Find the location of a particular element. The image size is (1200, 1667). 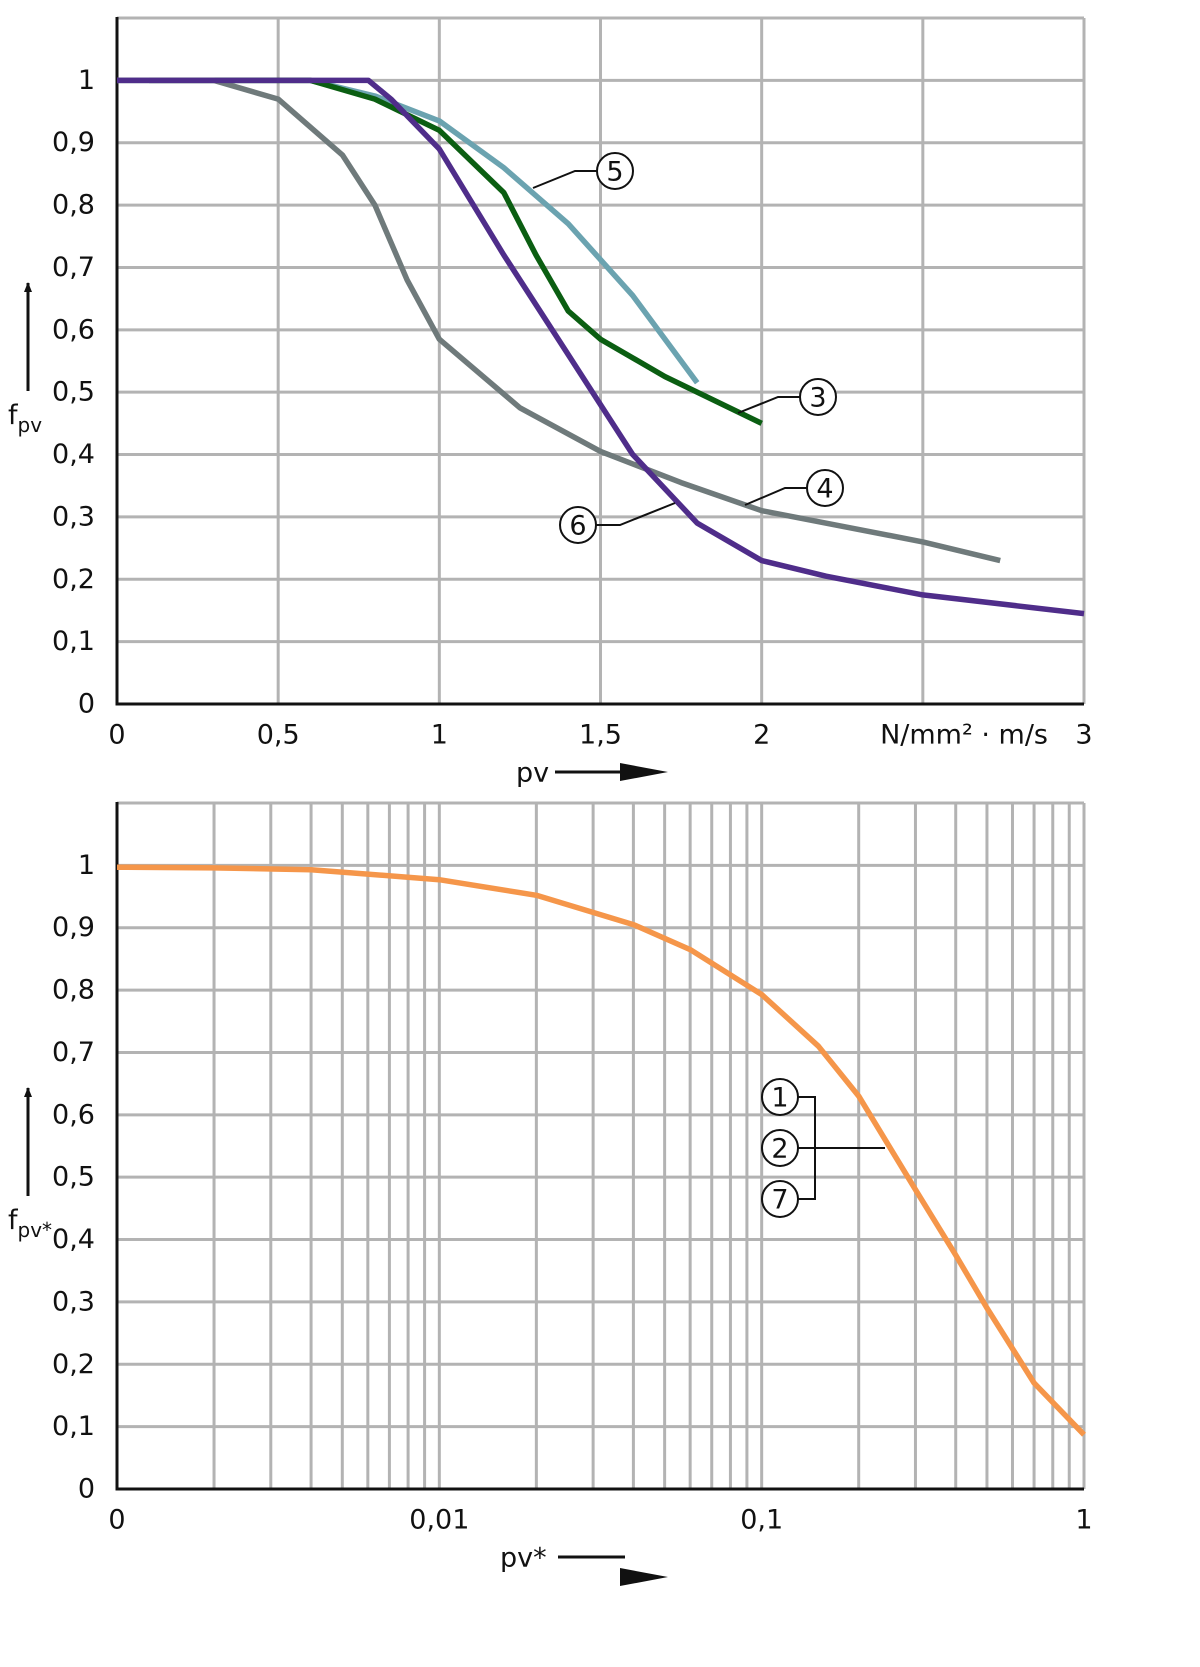

y-axis-label-sub: pv is located at coordinates (30, 425).